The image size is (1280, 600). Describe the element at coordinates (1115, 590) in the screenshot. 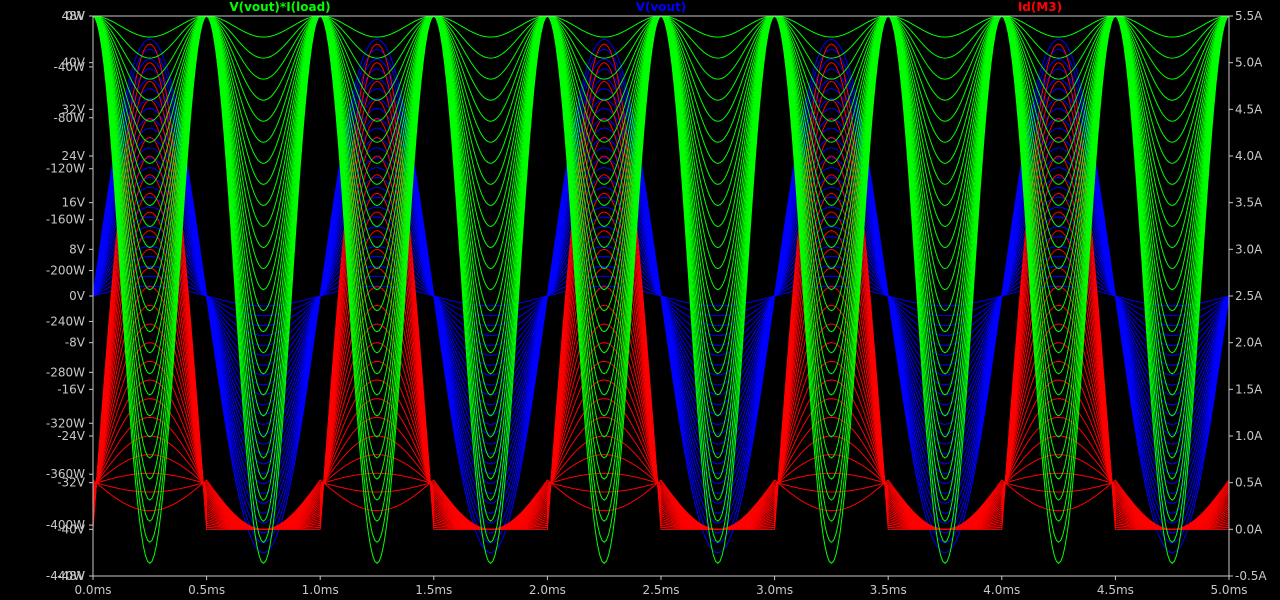

I see `x-tick-label: 4.5ms` at that location.